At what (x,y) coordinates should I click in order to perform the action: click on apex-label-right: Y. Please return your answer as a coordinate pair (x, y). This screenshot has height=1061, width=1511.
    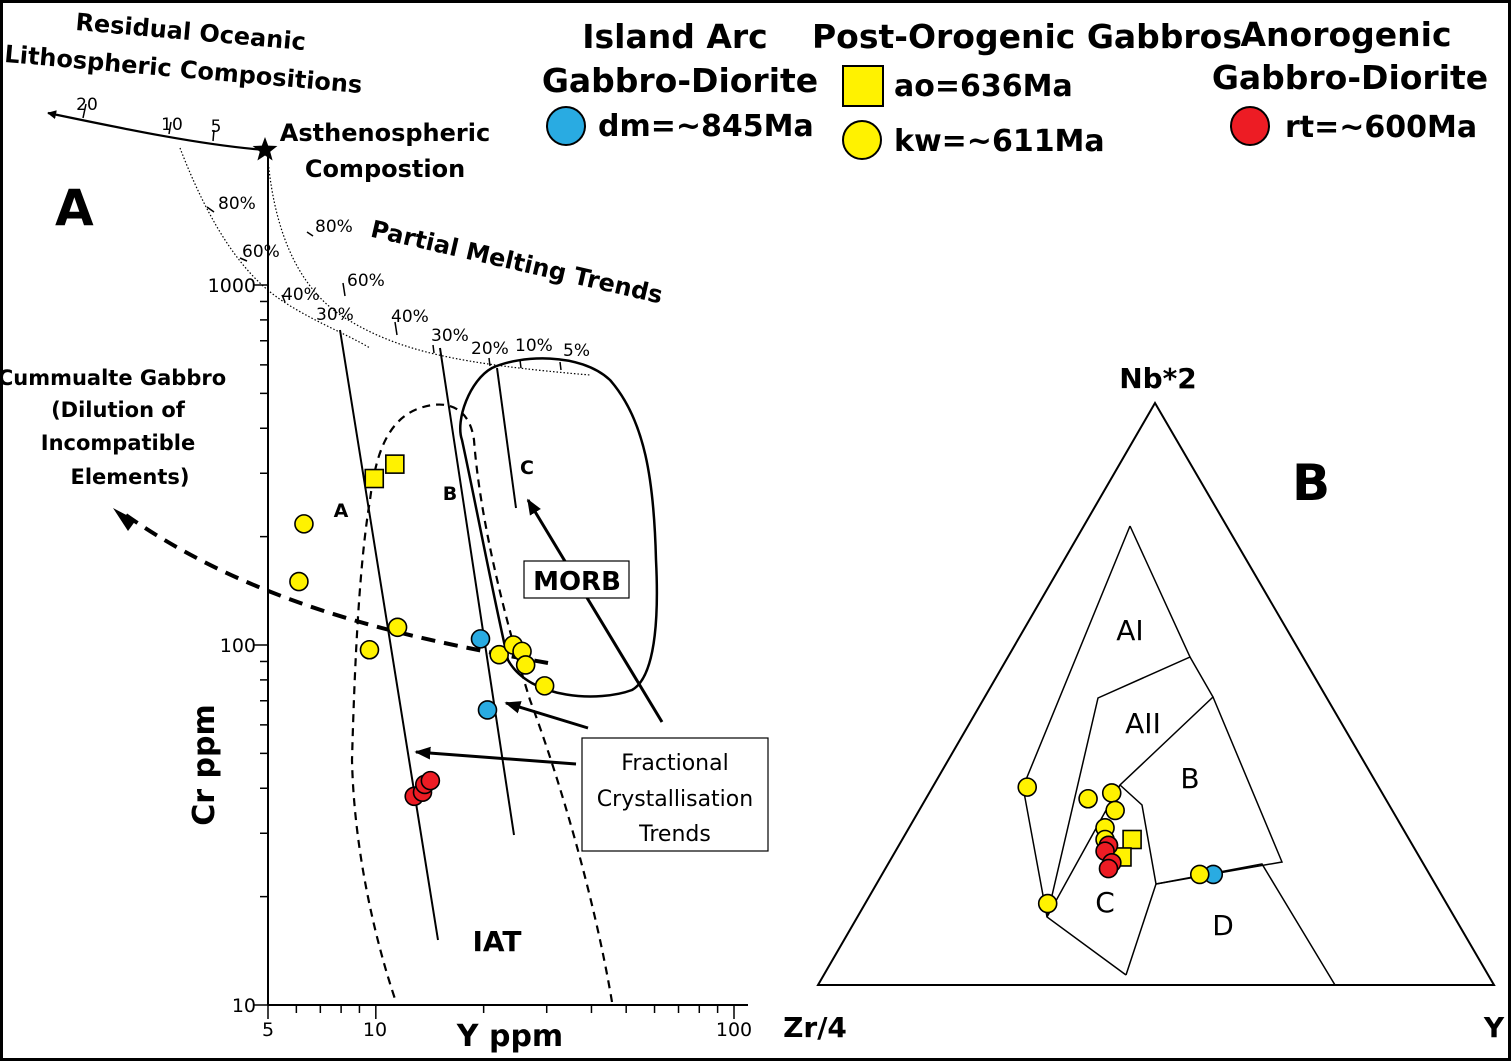
    Looking at the image, I should click on (1494, 1027).